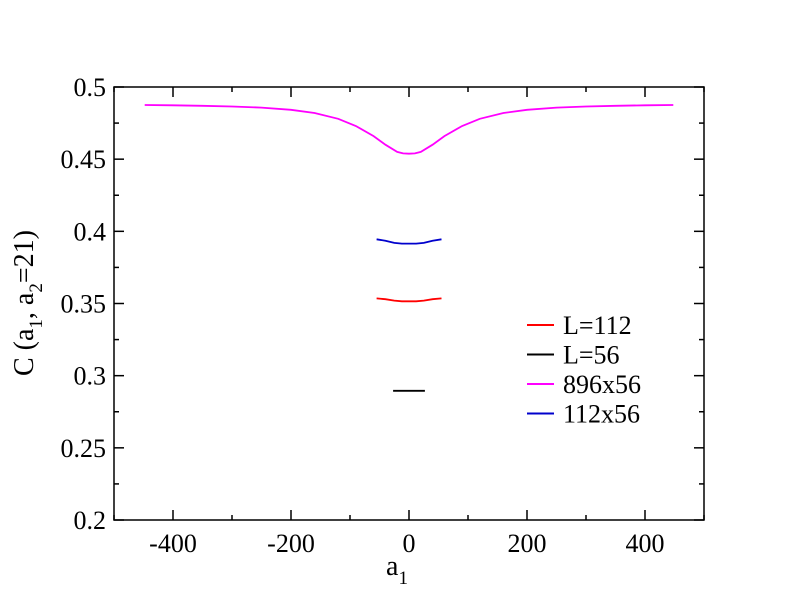  I want to click on legend-label: 896x56, so click(602, 384).